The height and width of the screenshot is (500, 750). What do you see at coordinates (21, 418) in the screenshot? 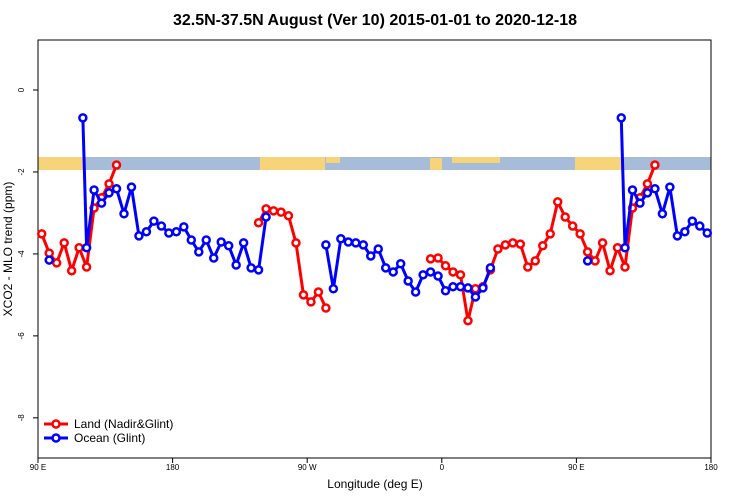
I see `y-tick-label: -8` at bounding box center [21, 418].